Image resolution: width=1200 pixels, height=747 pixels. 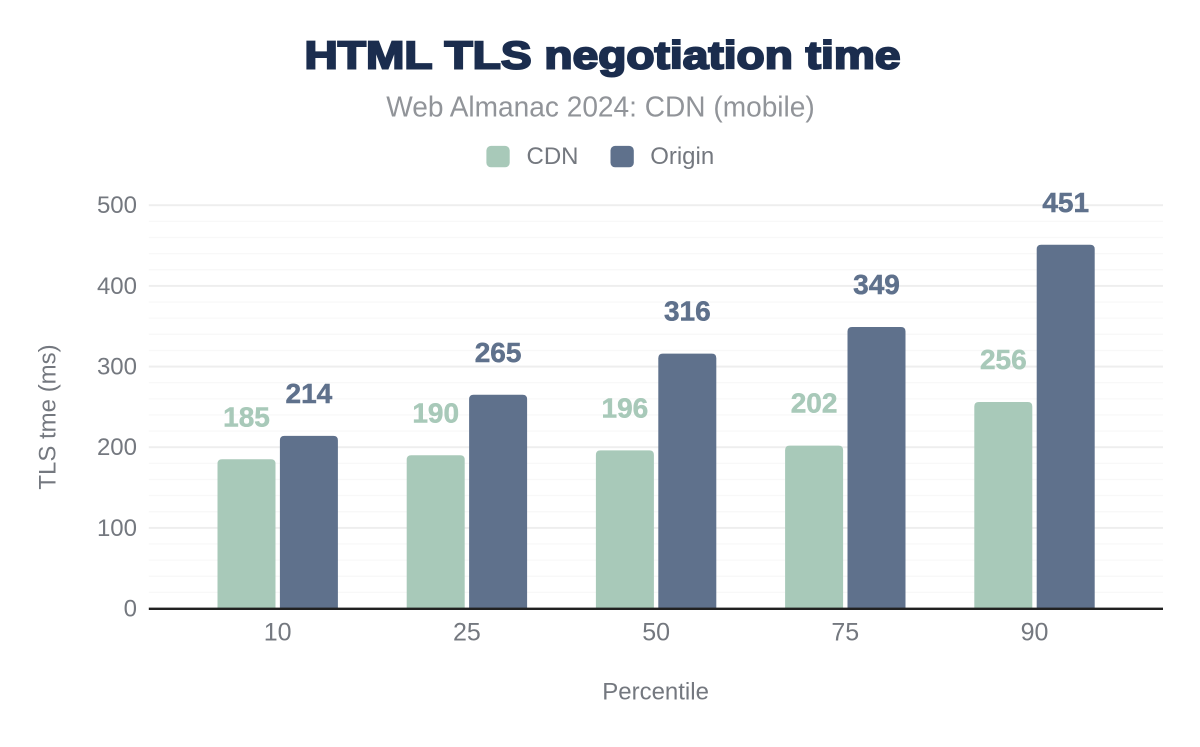 What do you see at coordinates (845, 633) in the screenshot?
I see `svg-text: 75` at bounding box center [845, 633].